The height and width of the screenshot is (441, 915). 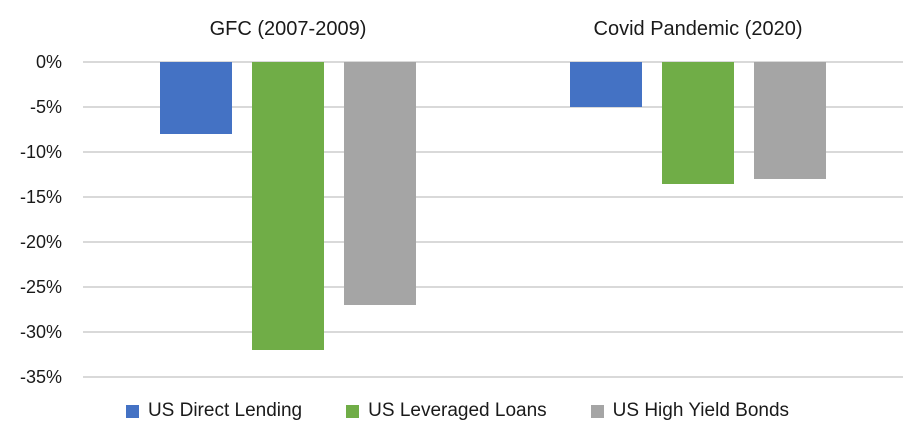 What do you see at coordinates (40, 332) in the screenshot?
I see `y-axis-tick-label: -30%` at bounding box center [40, 332].